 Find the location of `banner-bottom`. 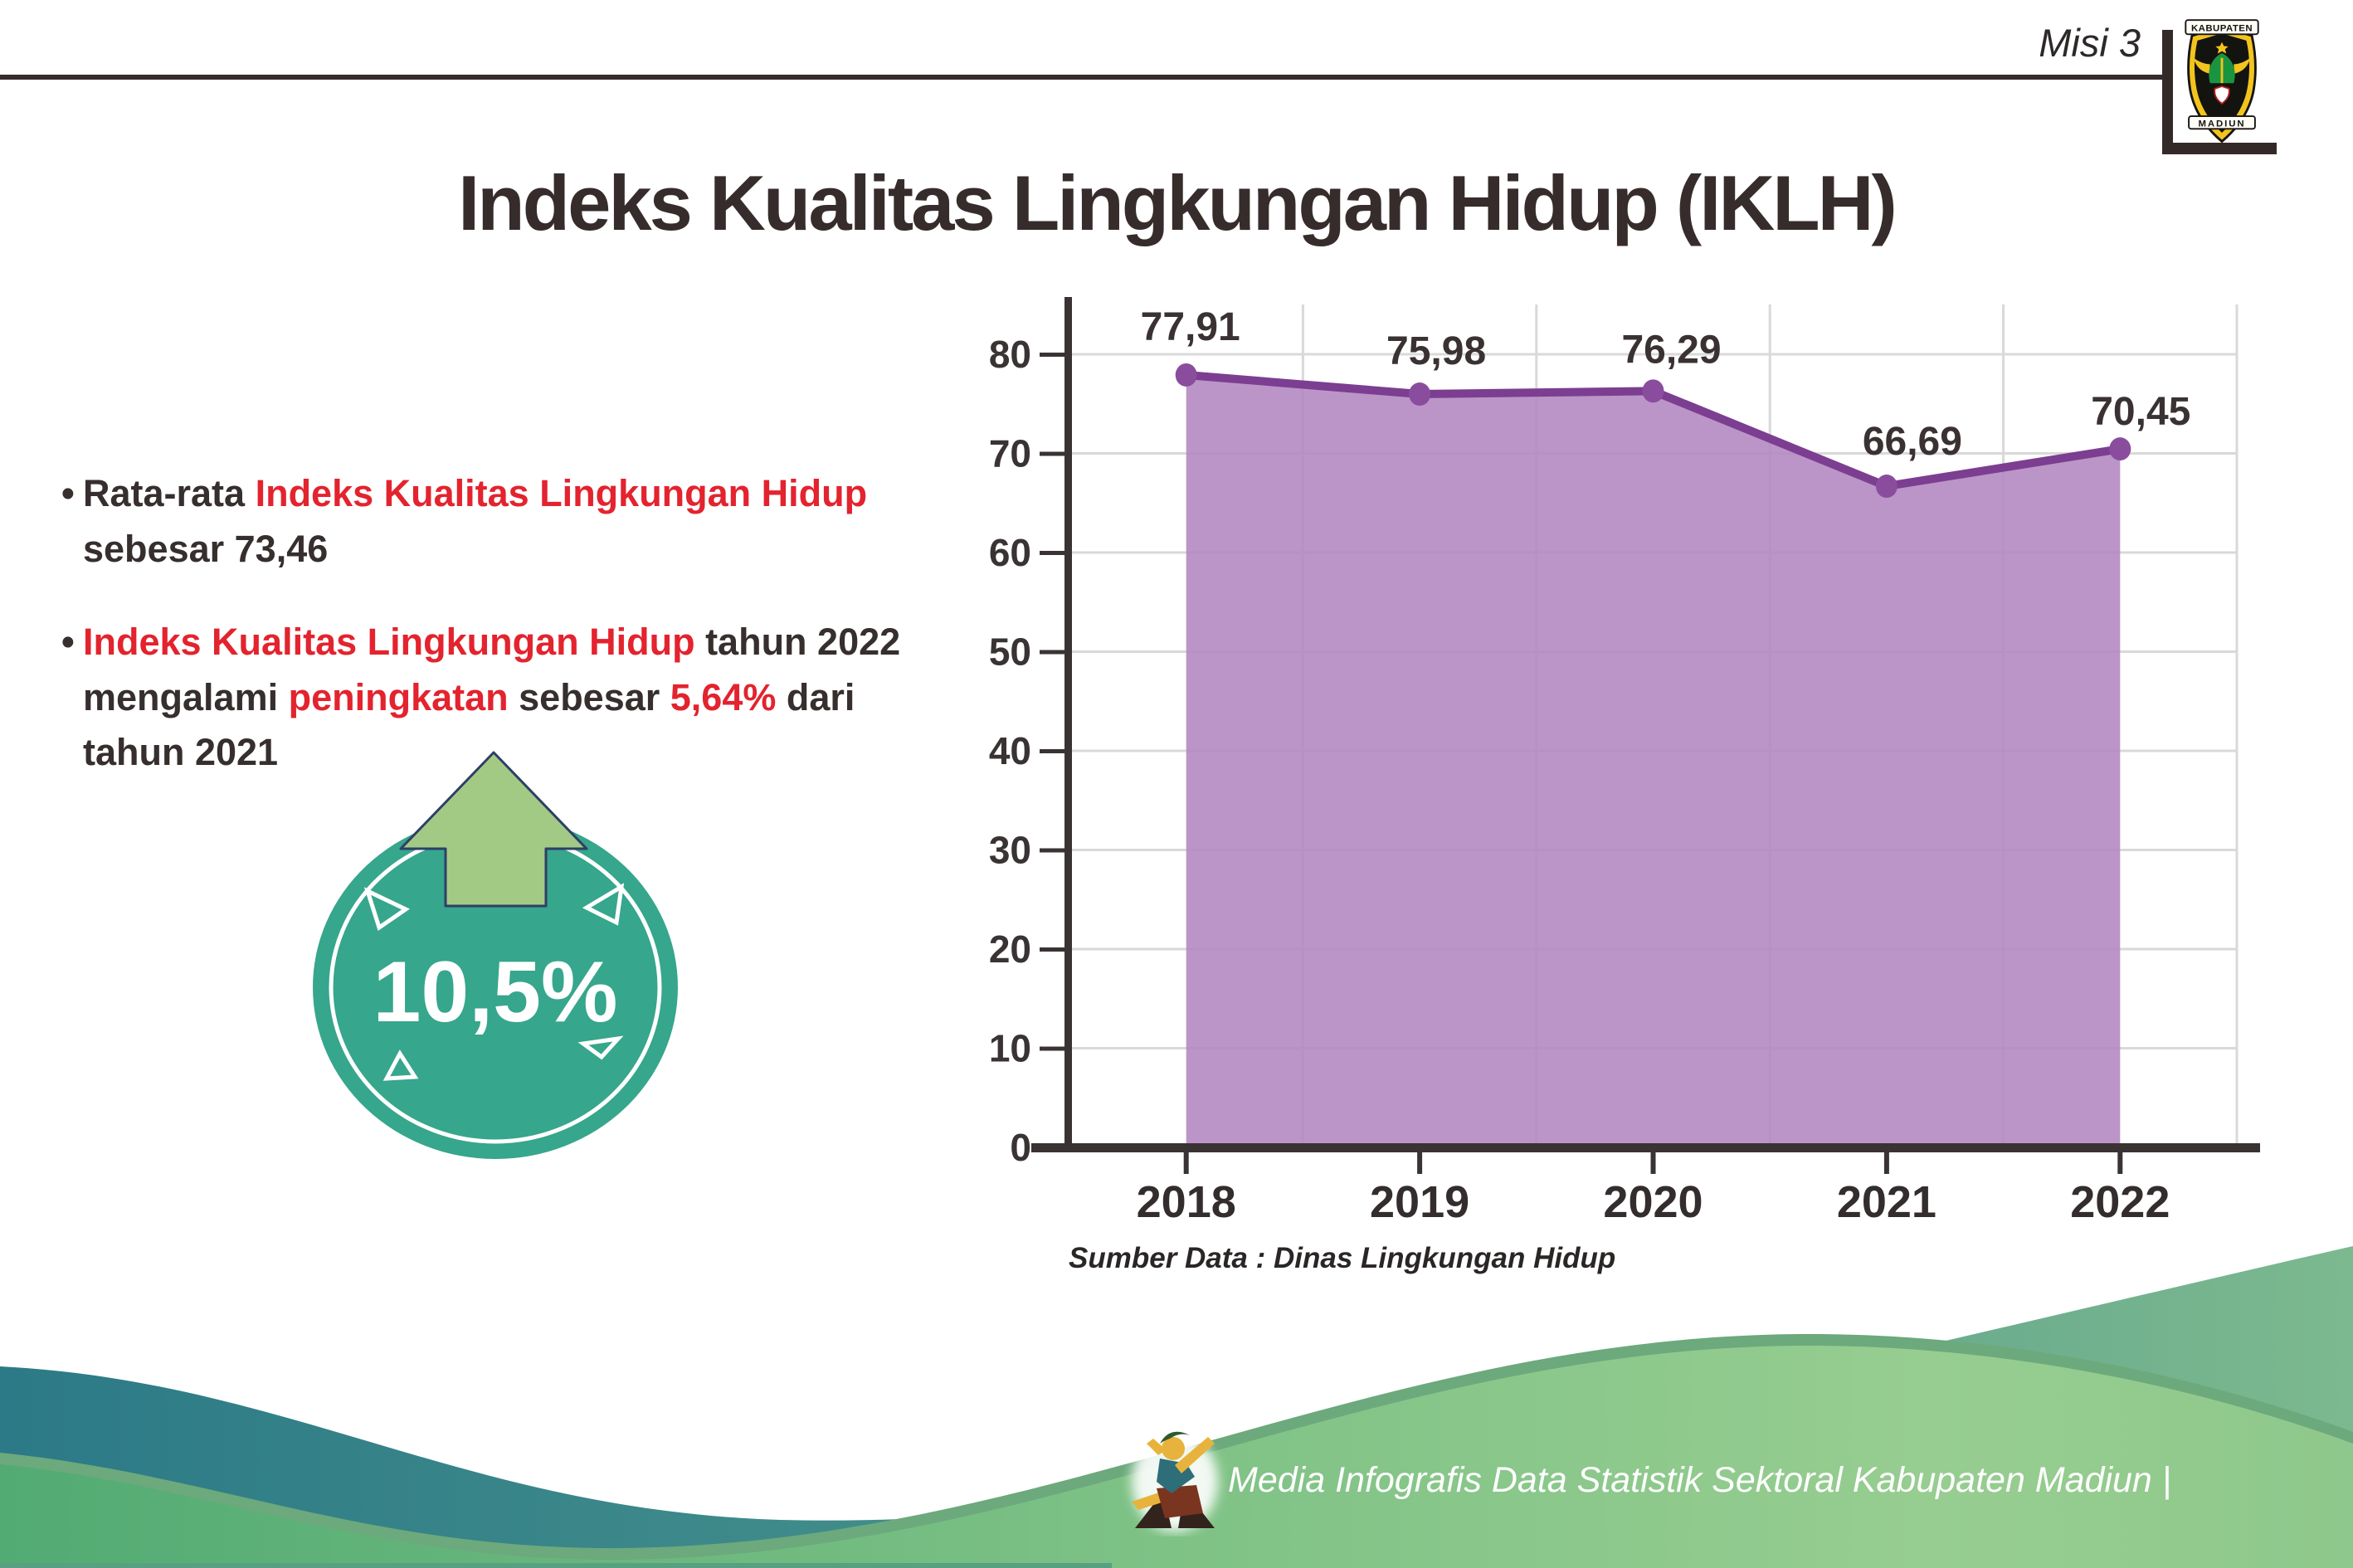

banner-bottom is located at coordinates (2222, 122).